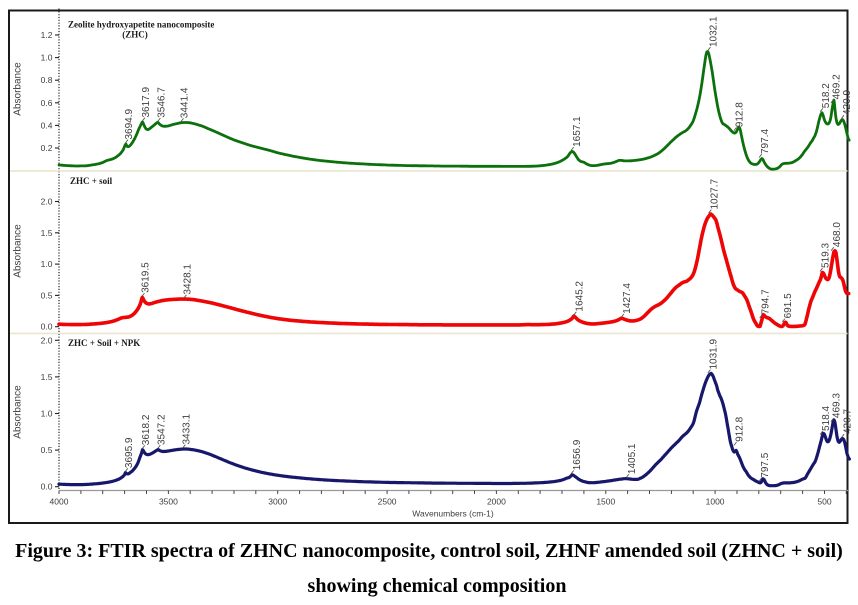 The height and width of the screenshot is (605, 858). What do you see at coordinates (627, 298) in the screenshot?
I see `svg-text: 1427.4` at bounding box center [627, 298].